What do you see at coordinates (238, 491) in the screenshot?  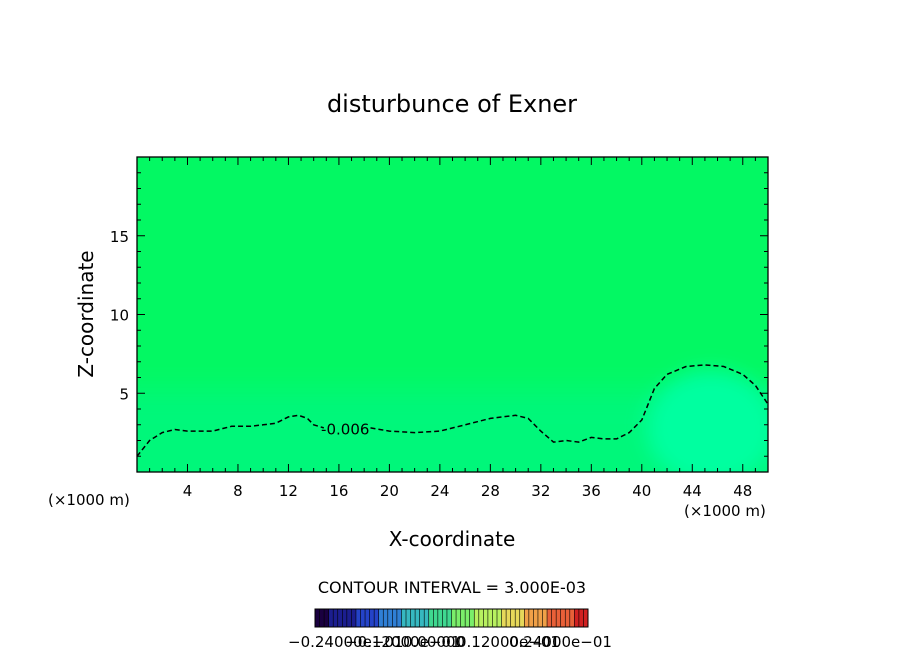 I see `x-tick-label: 8` at bounding box center [238, 491].